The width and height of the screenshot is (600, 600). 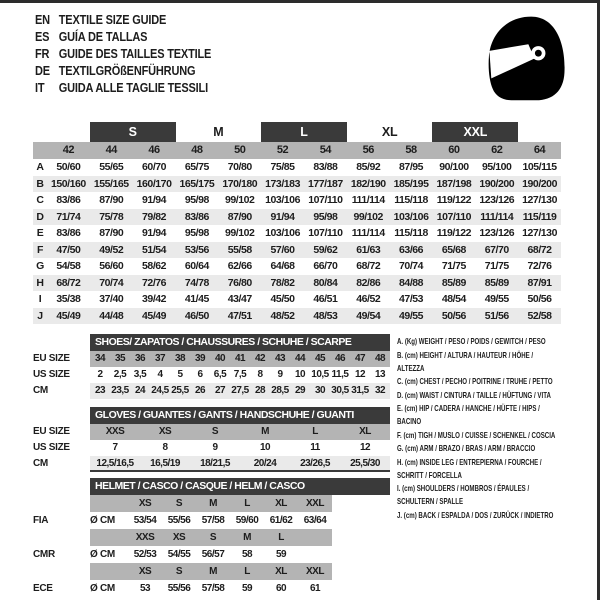 What do you see at coordinates (42, 36) in the screenshot?
I see `language-code: ES` at bounding box center [42, 36].